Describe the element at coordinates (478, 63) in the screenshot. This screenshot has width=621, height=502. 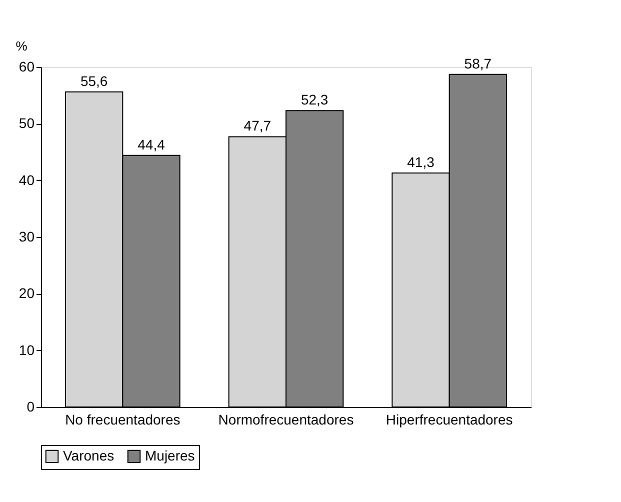
I see `data-label: 58,7` at that location.